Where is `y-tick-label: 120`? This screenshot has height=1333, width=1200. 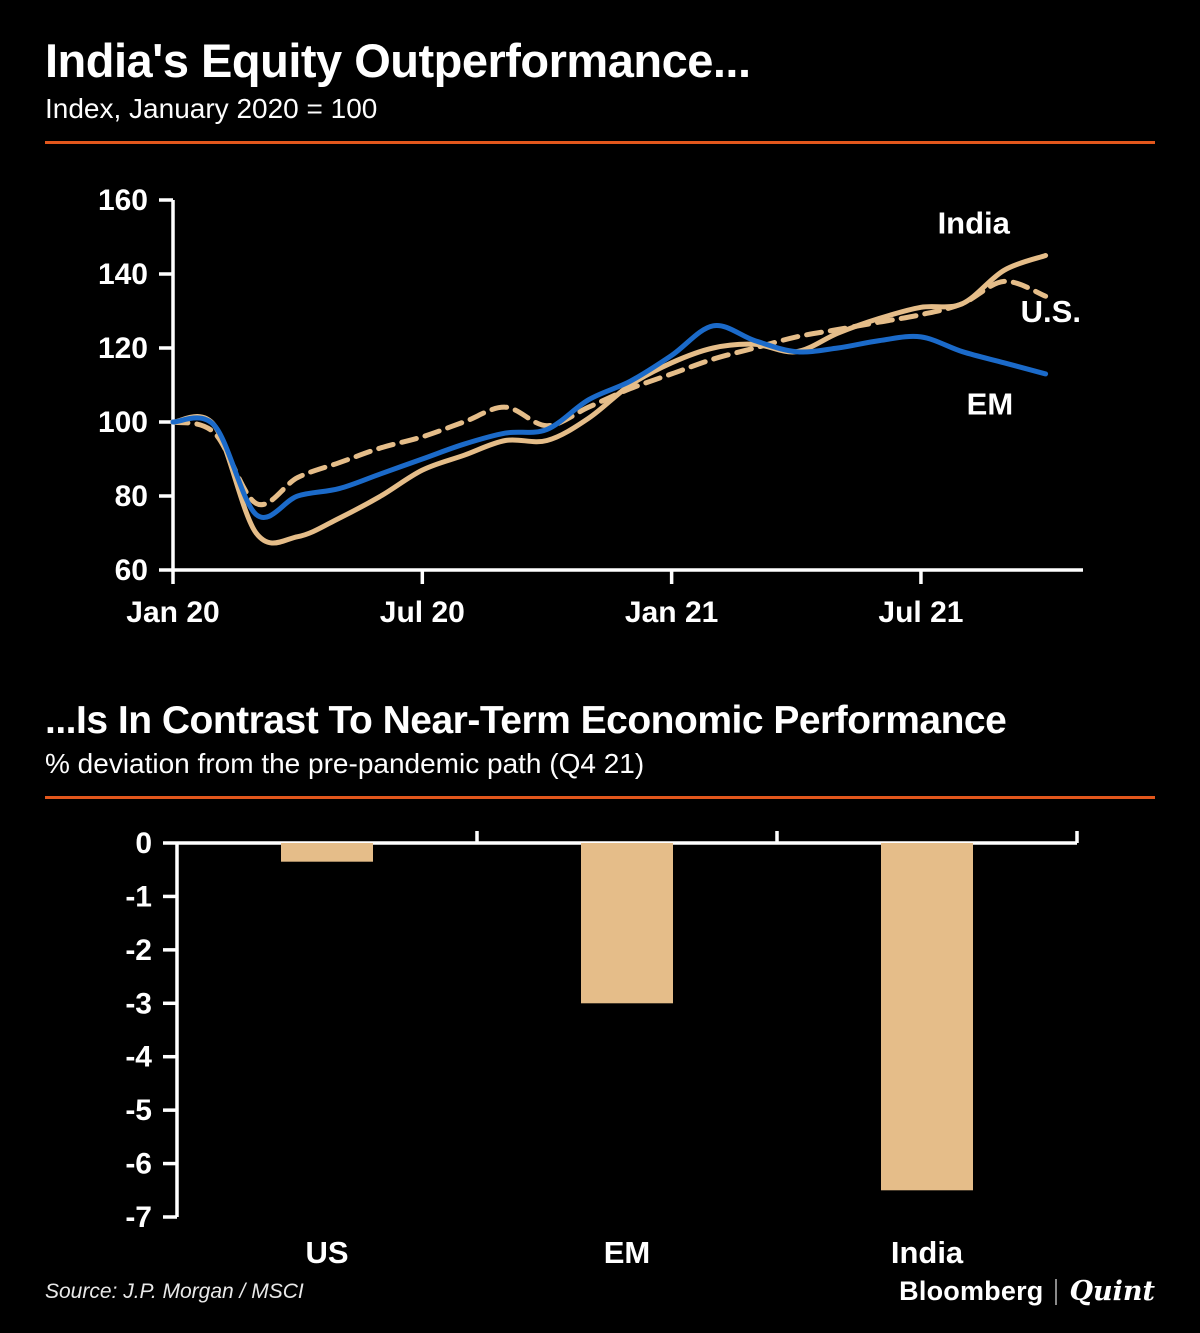 y-tick-label: 120 is located at coordinates (123, 348).